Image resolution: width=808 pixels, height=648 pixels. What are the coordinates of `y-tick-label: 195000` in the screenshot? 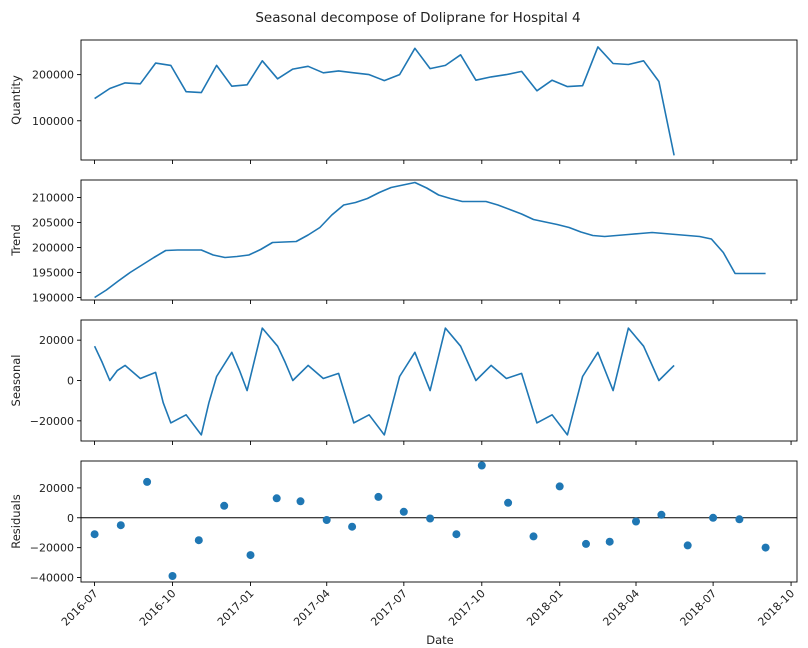 It's located at (53, 273).